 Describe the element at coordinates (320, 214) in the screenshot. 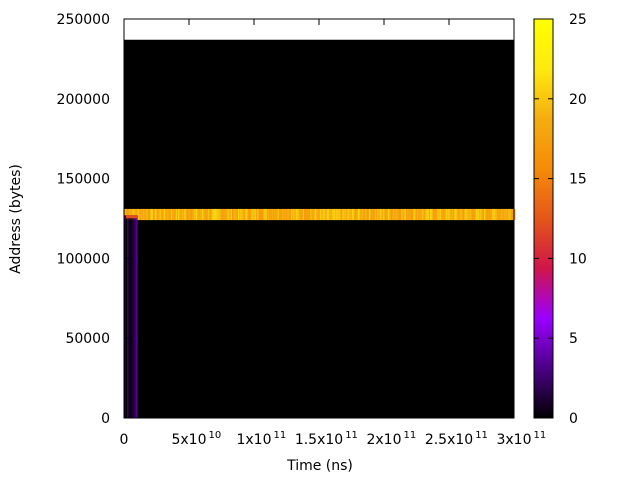

I see `hot-band` at that location.